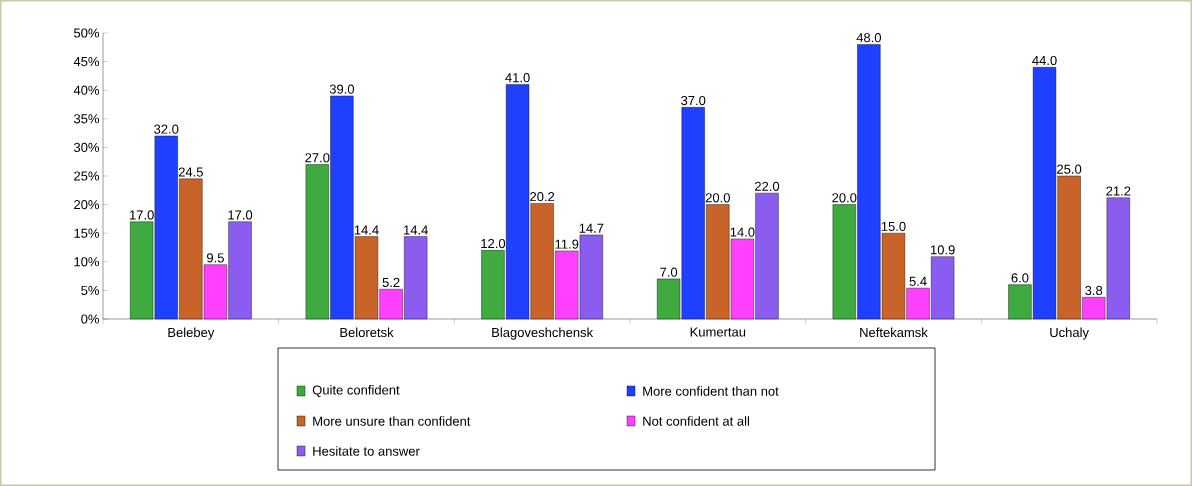 This screenshot has height=486, width=1192. What do you see at coordinates (1069, 169) in the screenshot?
I see `data-label: 25.0` at bounding box center [1069, 169].